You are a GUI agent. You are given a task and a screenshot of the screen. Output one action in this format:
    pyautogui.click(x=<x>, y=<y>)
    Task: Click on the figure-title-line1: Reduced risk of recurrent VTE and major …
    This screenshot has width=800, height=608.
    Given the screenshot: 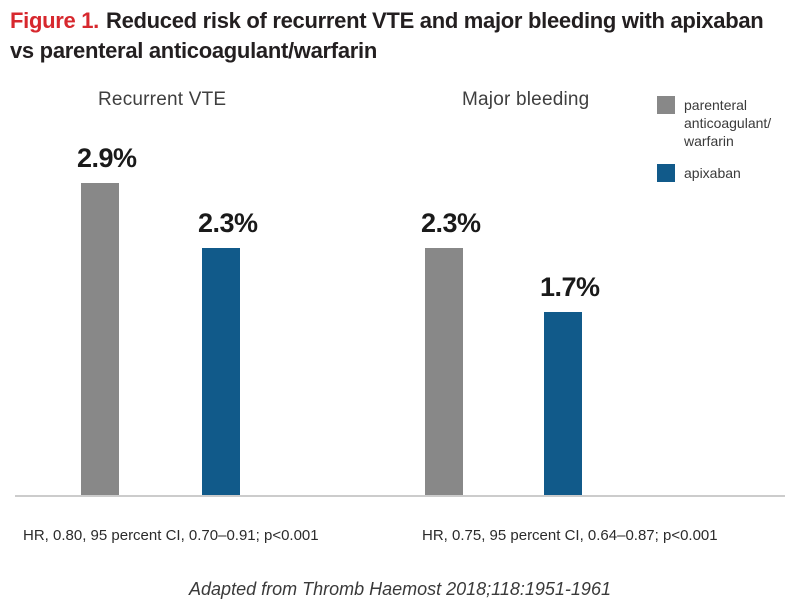 What is the action you would take?
    pyautogui.click(x=435, y=20)
    